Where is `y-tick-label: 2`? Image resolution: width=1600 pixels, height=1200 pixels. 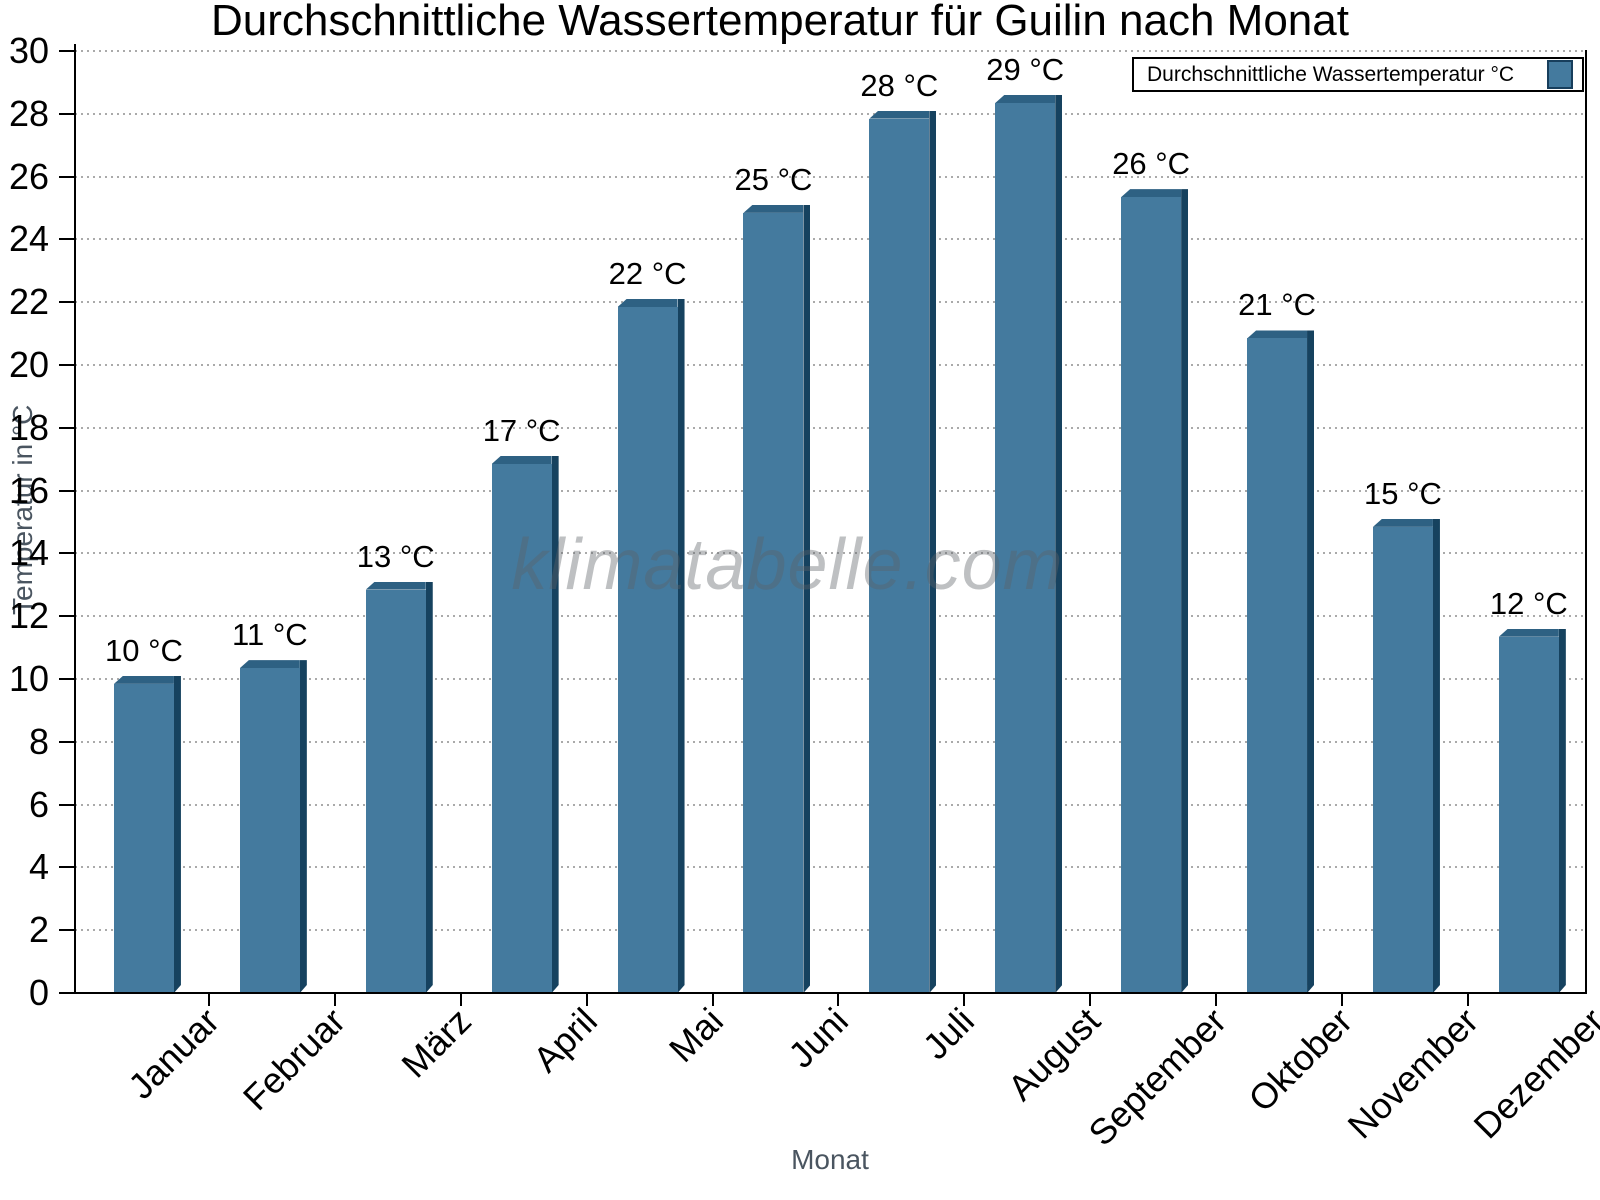
y-tick-label: 2 is located at coordinates (38, 930).